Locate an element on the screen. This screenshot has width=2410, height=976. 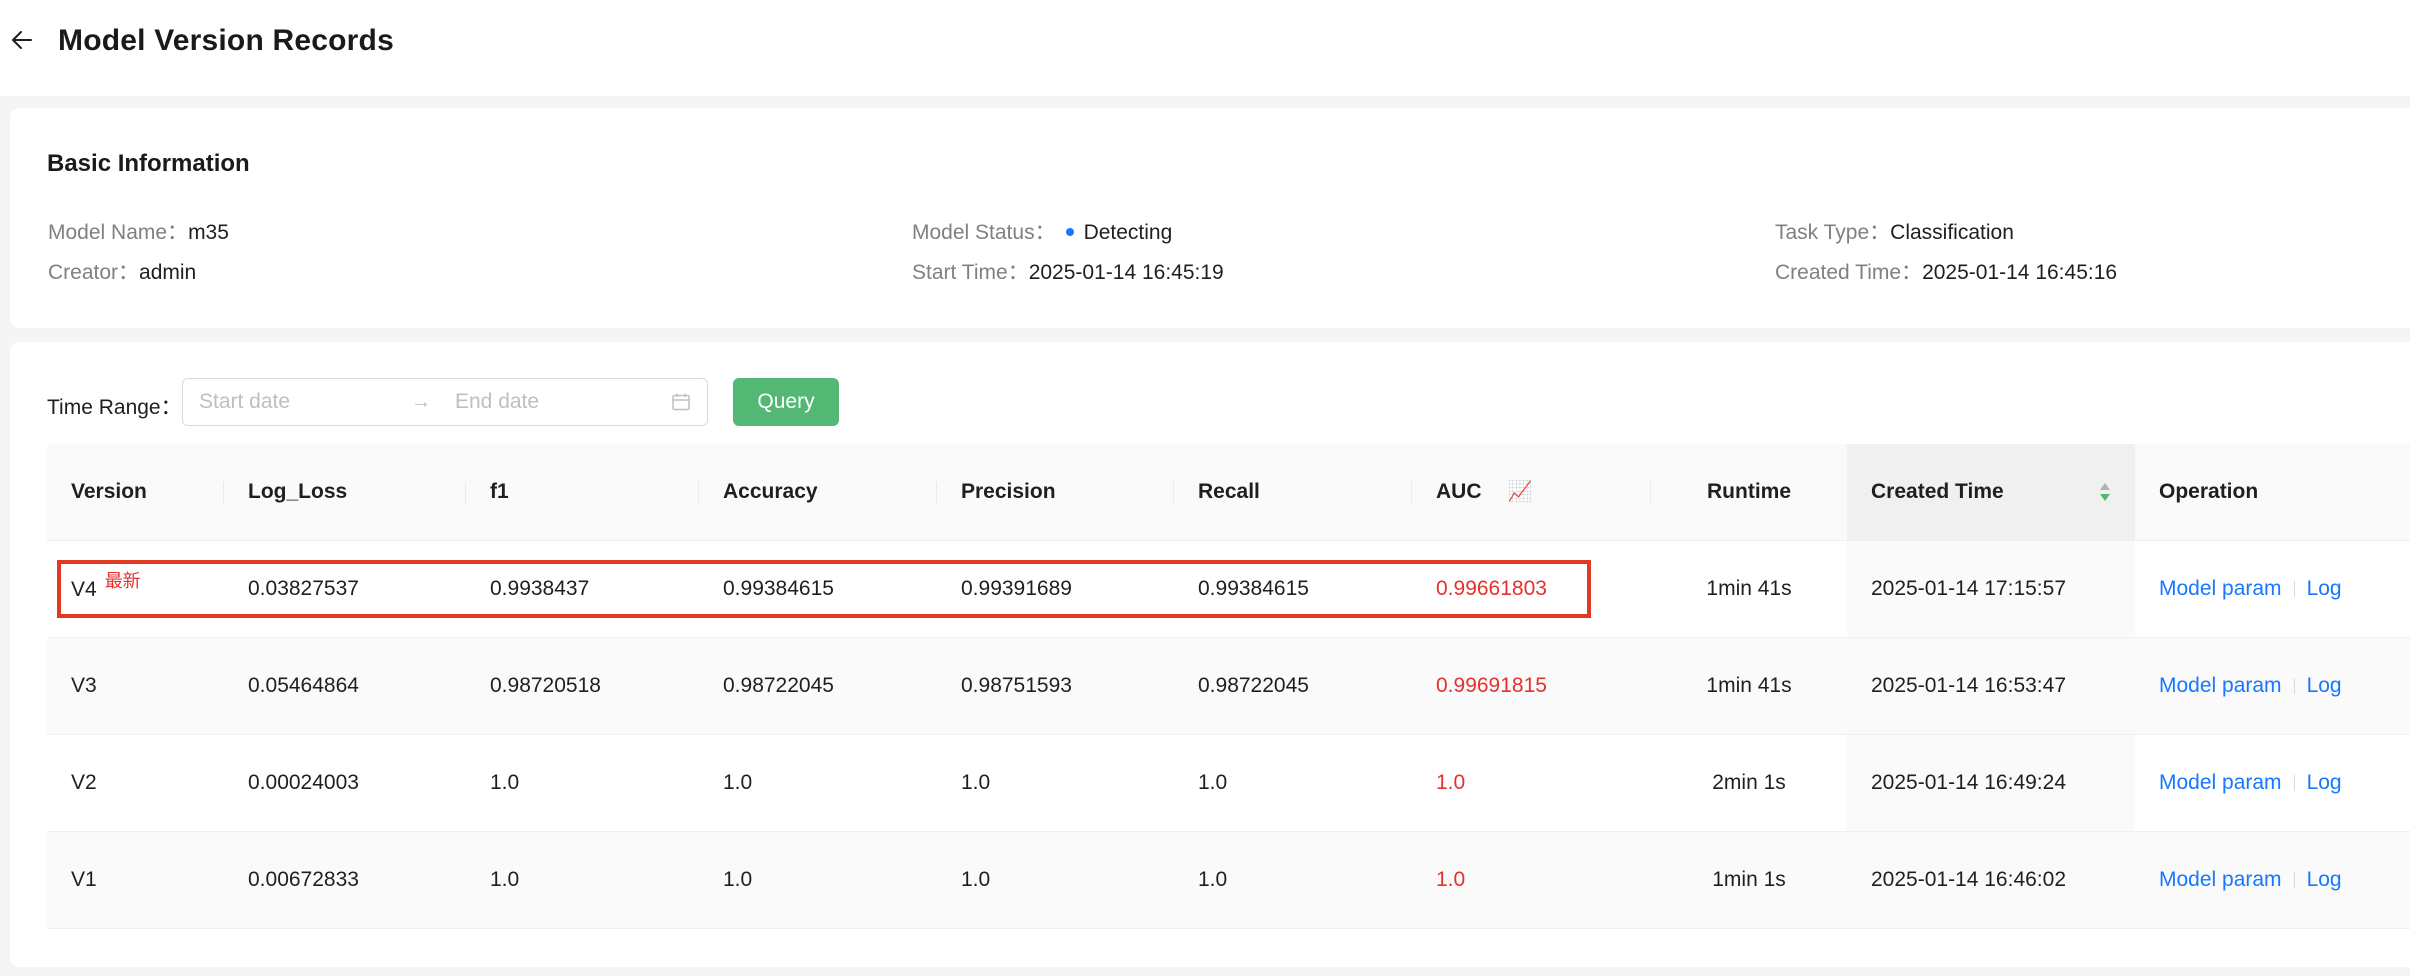
cell-recall-value: 0.99384615 is located at coordinates (1253, 588).